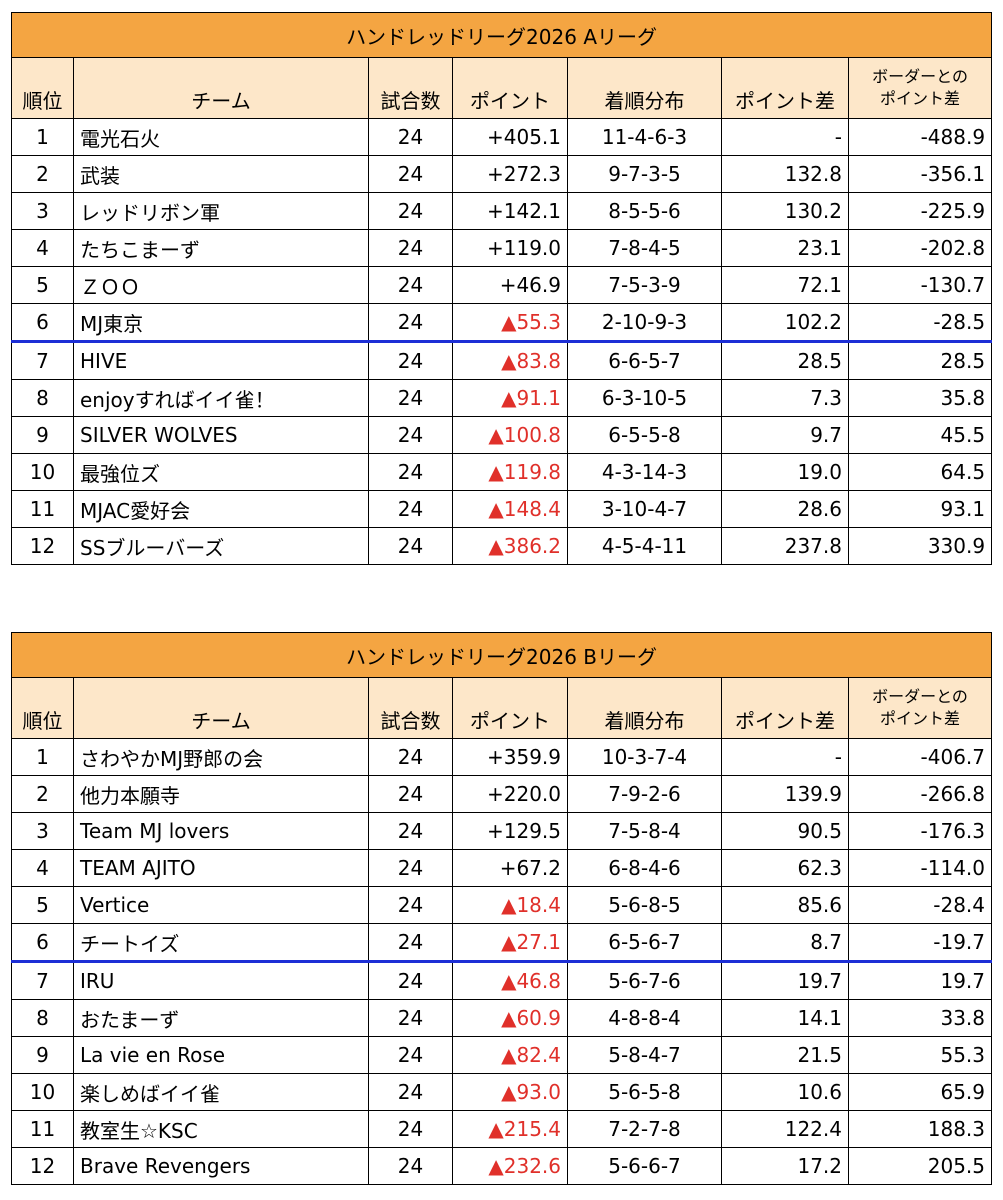 Image resolution: width=1003 pixels, height=1200 pixels. What do you see at coordinates (510, 88) in the screenshot?
I see `header-points: ポイント` at bounding box center [510, 88].